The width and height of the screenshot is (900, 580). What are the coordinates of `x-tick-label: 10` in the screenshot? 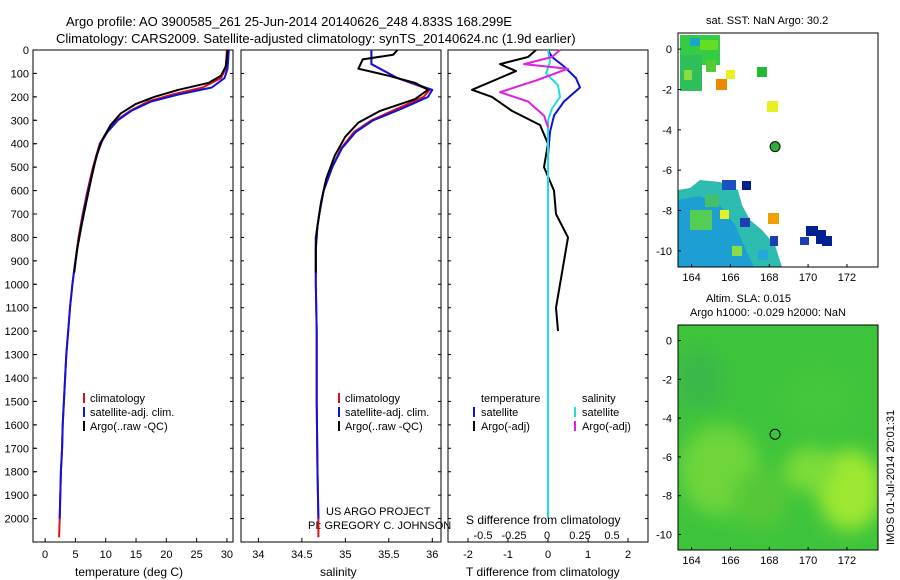 It's located at (106, 555).